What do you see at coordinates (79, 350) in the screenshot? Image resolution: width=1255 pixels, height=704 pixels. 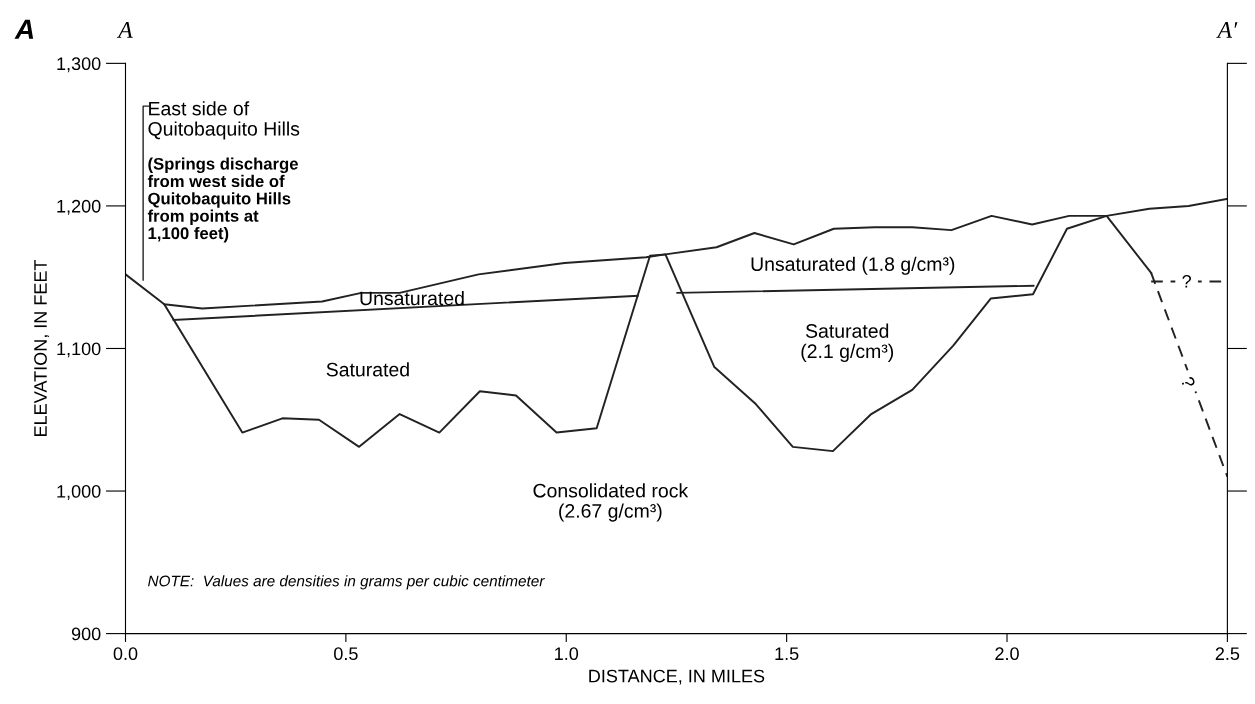 I see `y-tick-label: 1,100` at bounding box center [79, 350].